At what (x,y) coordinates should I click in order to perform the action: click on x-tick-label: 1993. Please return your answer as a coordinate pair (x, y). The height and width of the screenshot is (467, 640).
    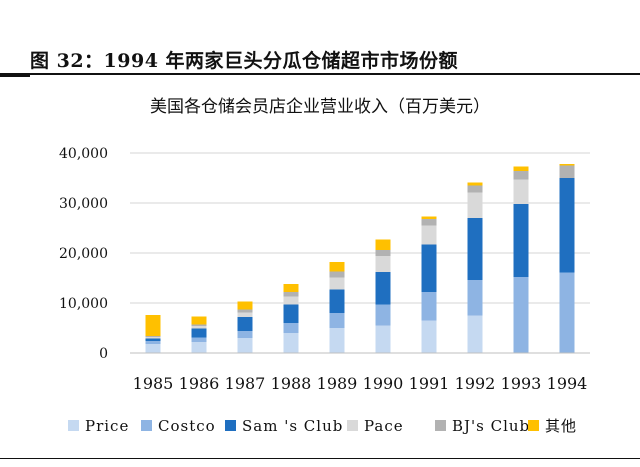
    Looking at the image, I should click on (521, 383).